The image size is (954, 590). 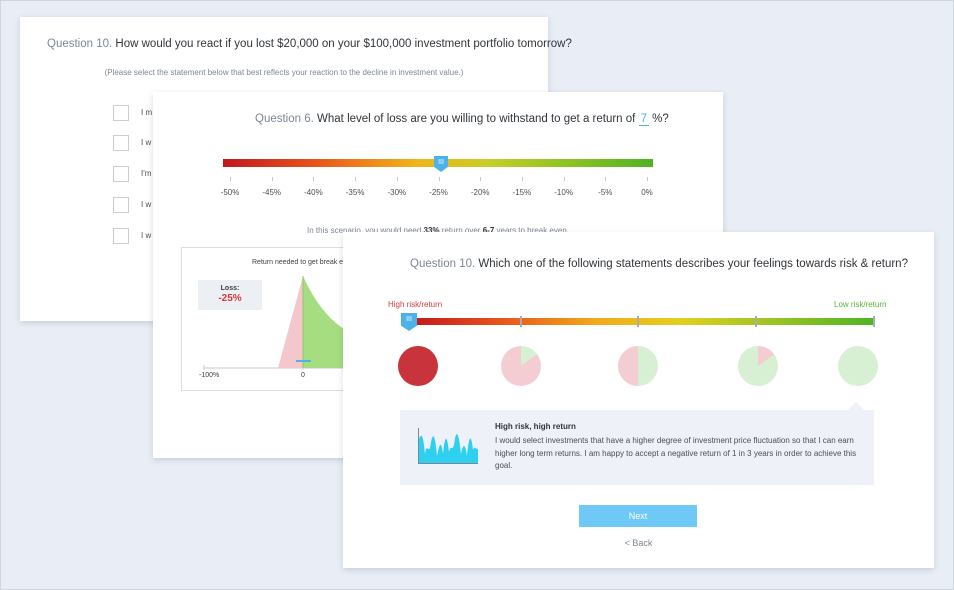 I want to click on back-link-label: < Back, so click(x=638, y=543).